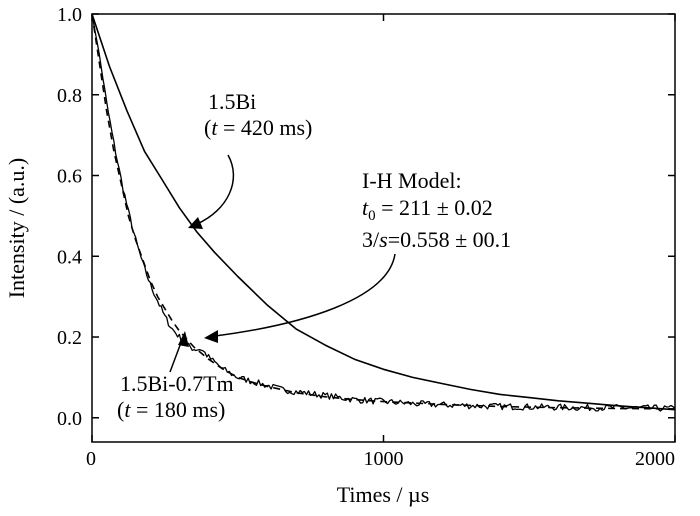 The width and height of the screenshot is (700, 516). What do you see at coordinates (436, 239) in the screenshot?
I see `annotation-model-s: 3/s=0.558 ± 00.1` at bounding box center [436, 239].